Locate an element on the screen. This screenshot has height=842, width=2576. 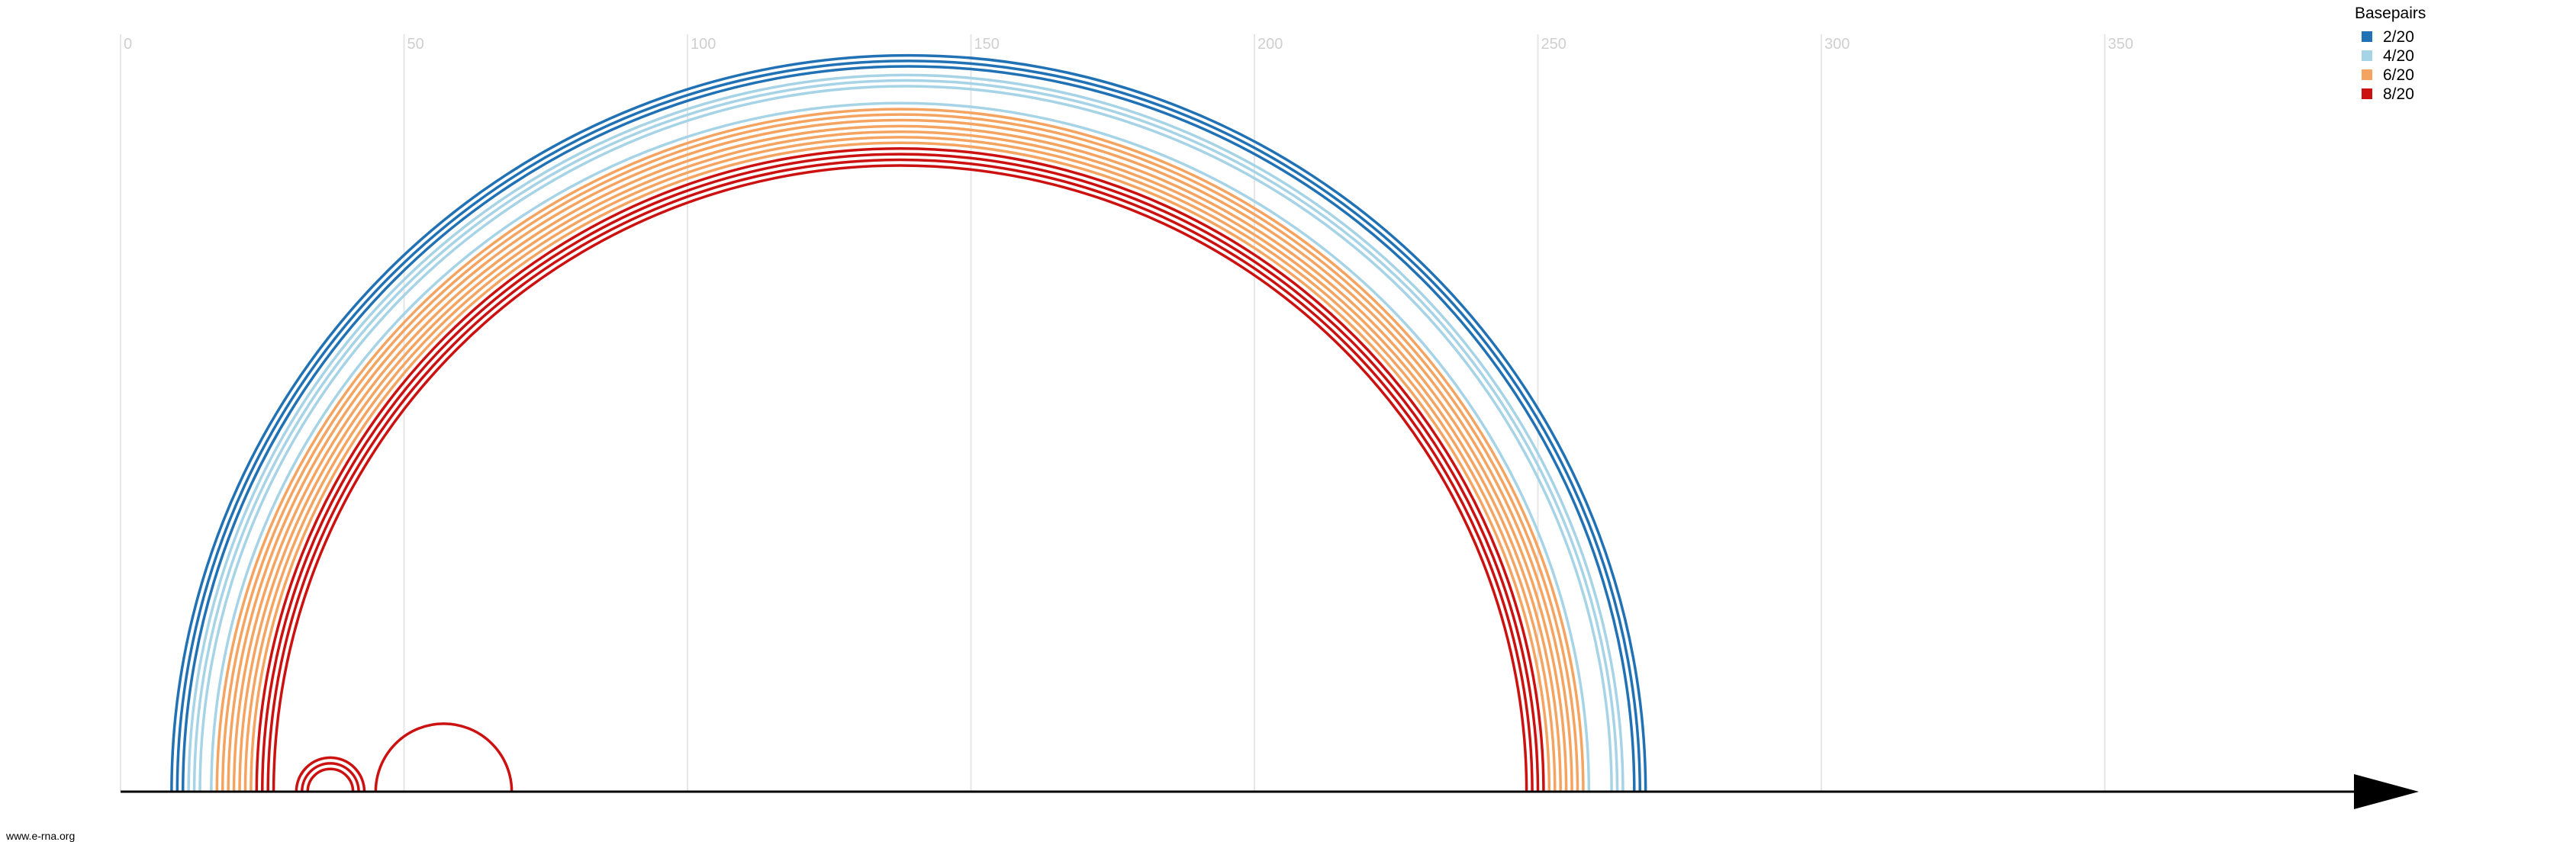
legend-label: 4/20 is located at coordinates (2398, 56).